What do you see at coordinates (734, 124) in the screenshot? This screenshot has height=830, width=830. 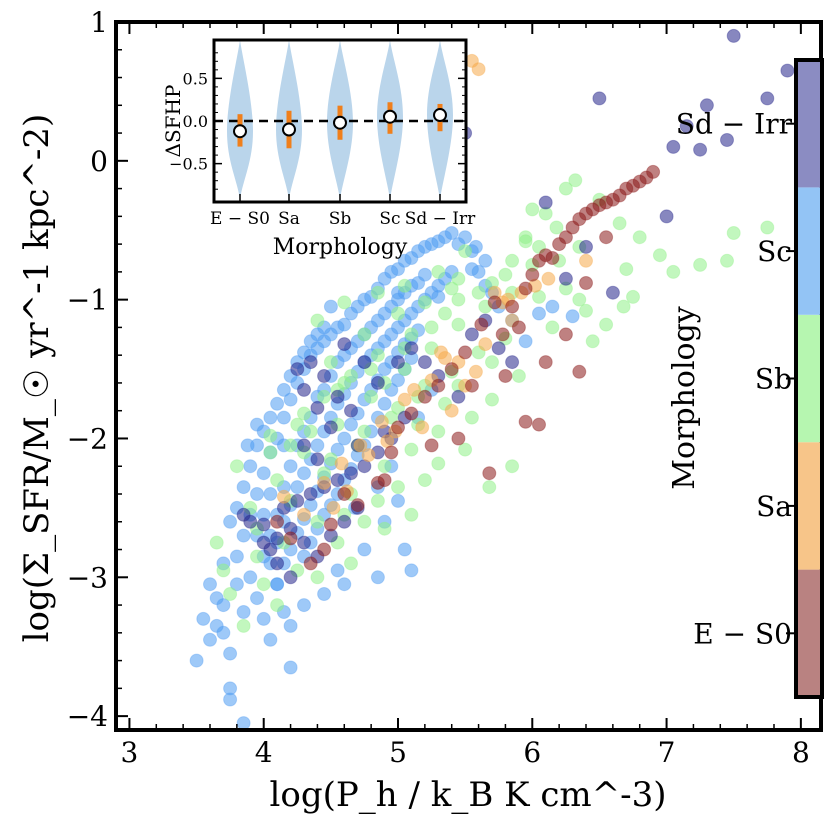 I see `colorbar-tick-label: Sd − Irr` at bounding box center [734, 124].